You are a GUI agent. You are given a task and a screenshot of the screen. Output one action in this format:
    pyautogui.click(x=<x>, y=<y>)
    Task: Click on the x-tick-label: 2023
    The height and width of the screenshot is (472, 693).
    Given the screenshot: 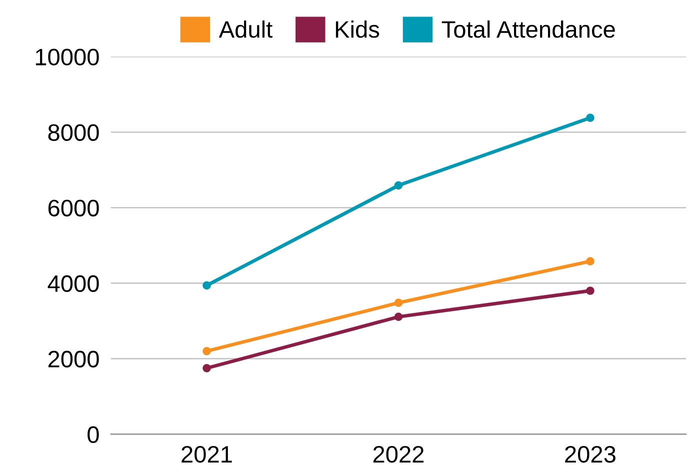 What is the action you would take?
    pyautogui.click(x=590, y=454)
    